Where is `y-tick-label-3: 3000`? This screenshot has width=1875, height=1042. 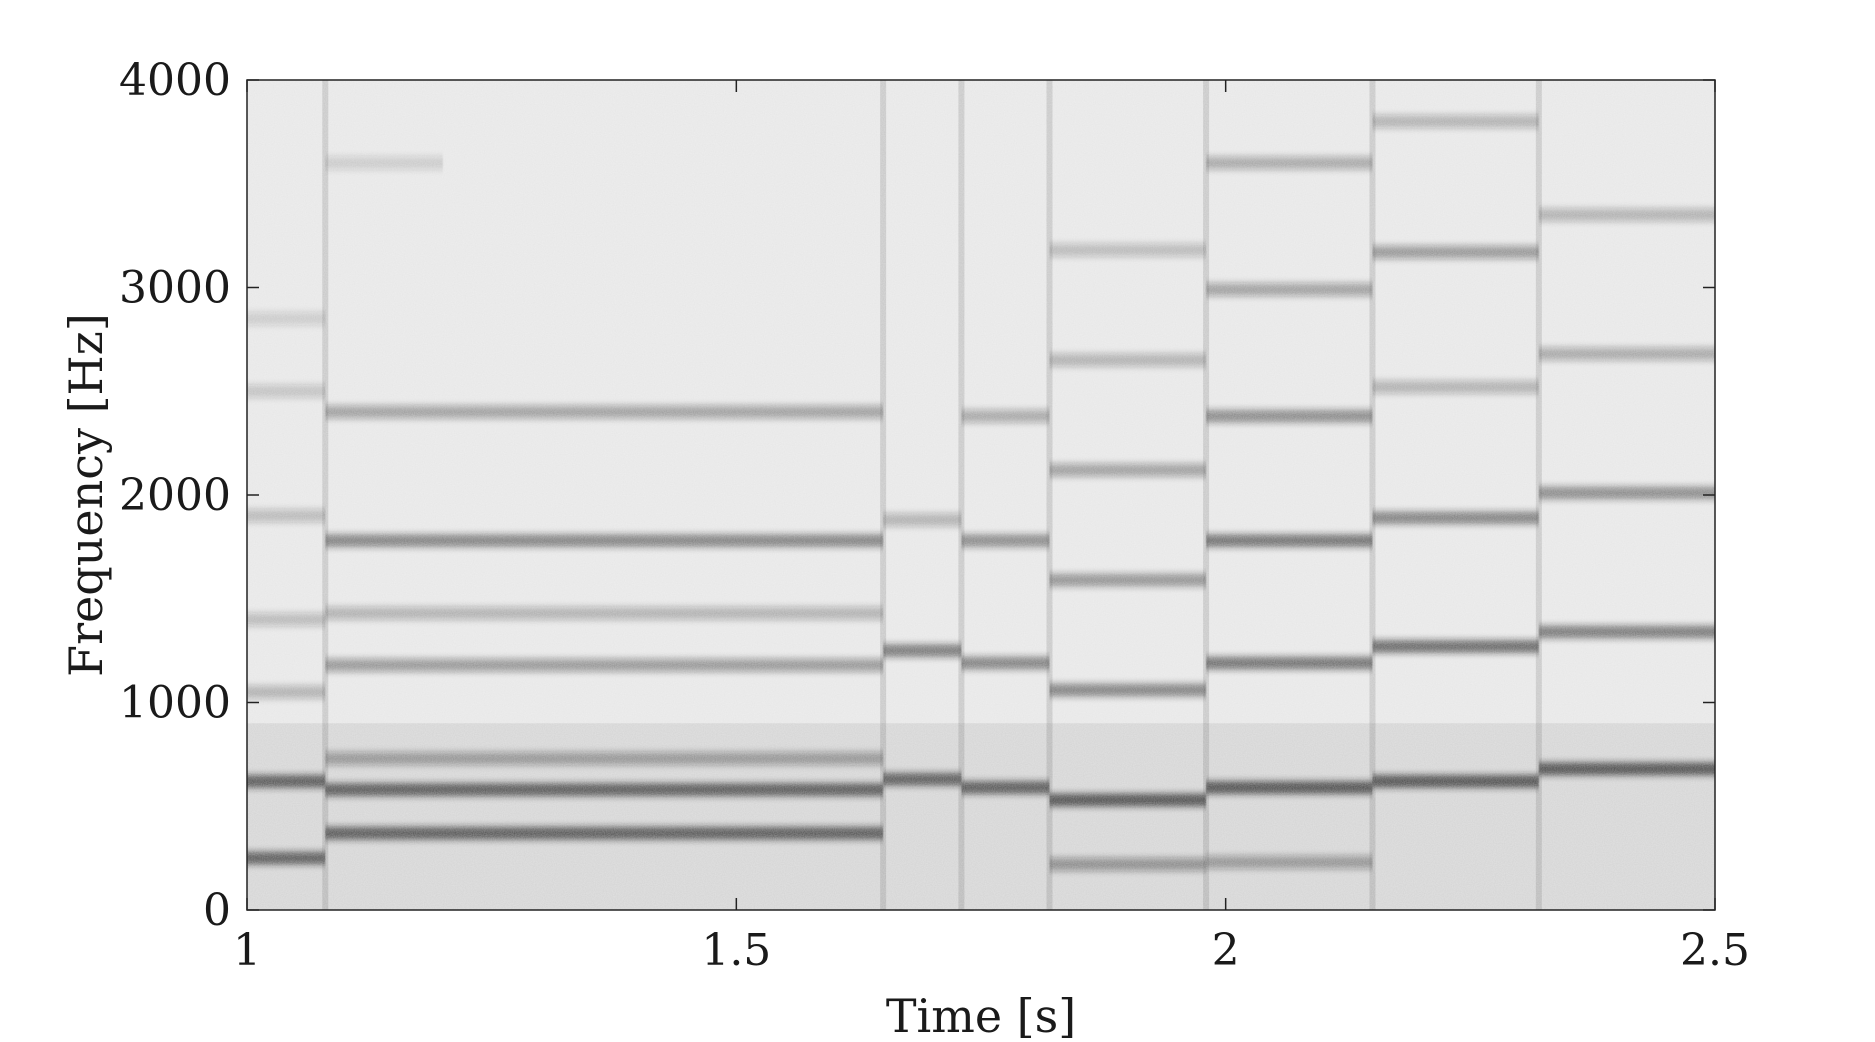
y-tick-label-3: 3000 is located at coordinates (175, 288).